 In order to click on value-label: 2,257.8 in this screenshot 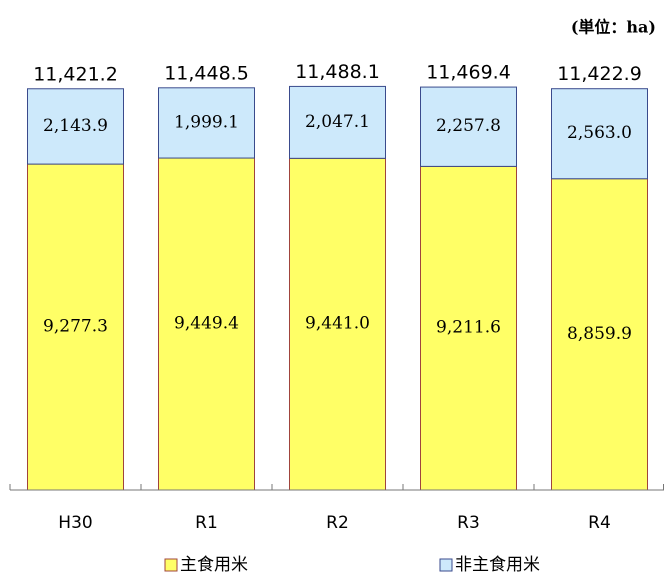, I will do `click(468, 126)`.